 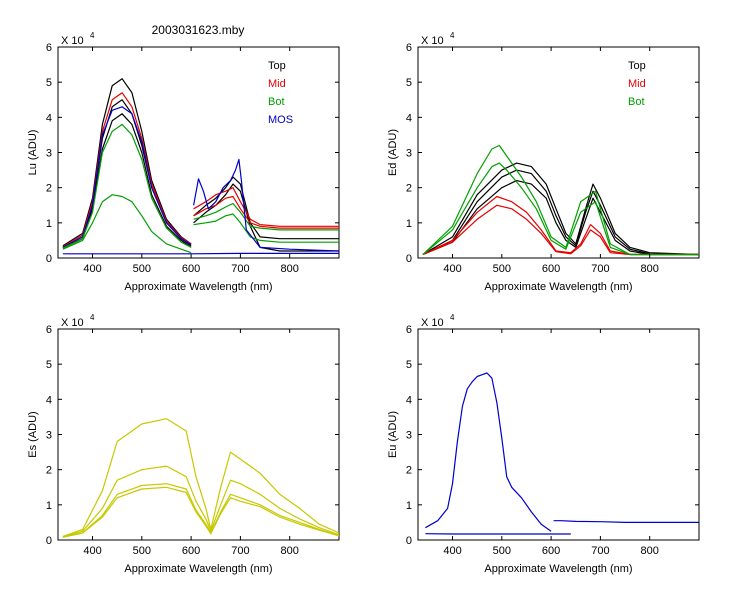 I want to click on y-axis-label: Lu (ADU), so click(x=33, y=153).